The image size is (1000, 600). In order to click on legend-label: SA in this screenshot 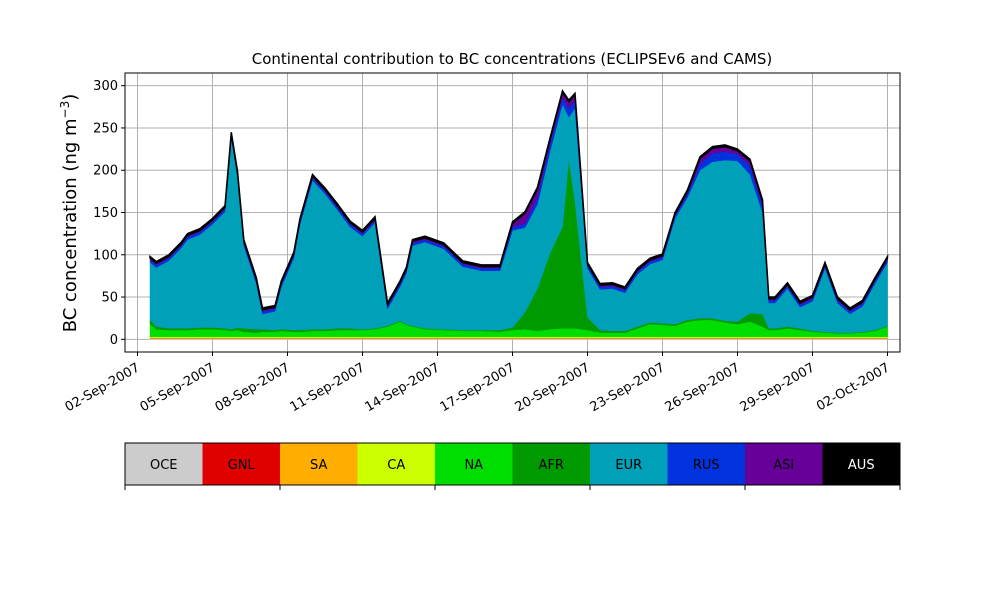, I will do `click(318, 465)`.